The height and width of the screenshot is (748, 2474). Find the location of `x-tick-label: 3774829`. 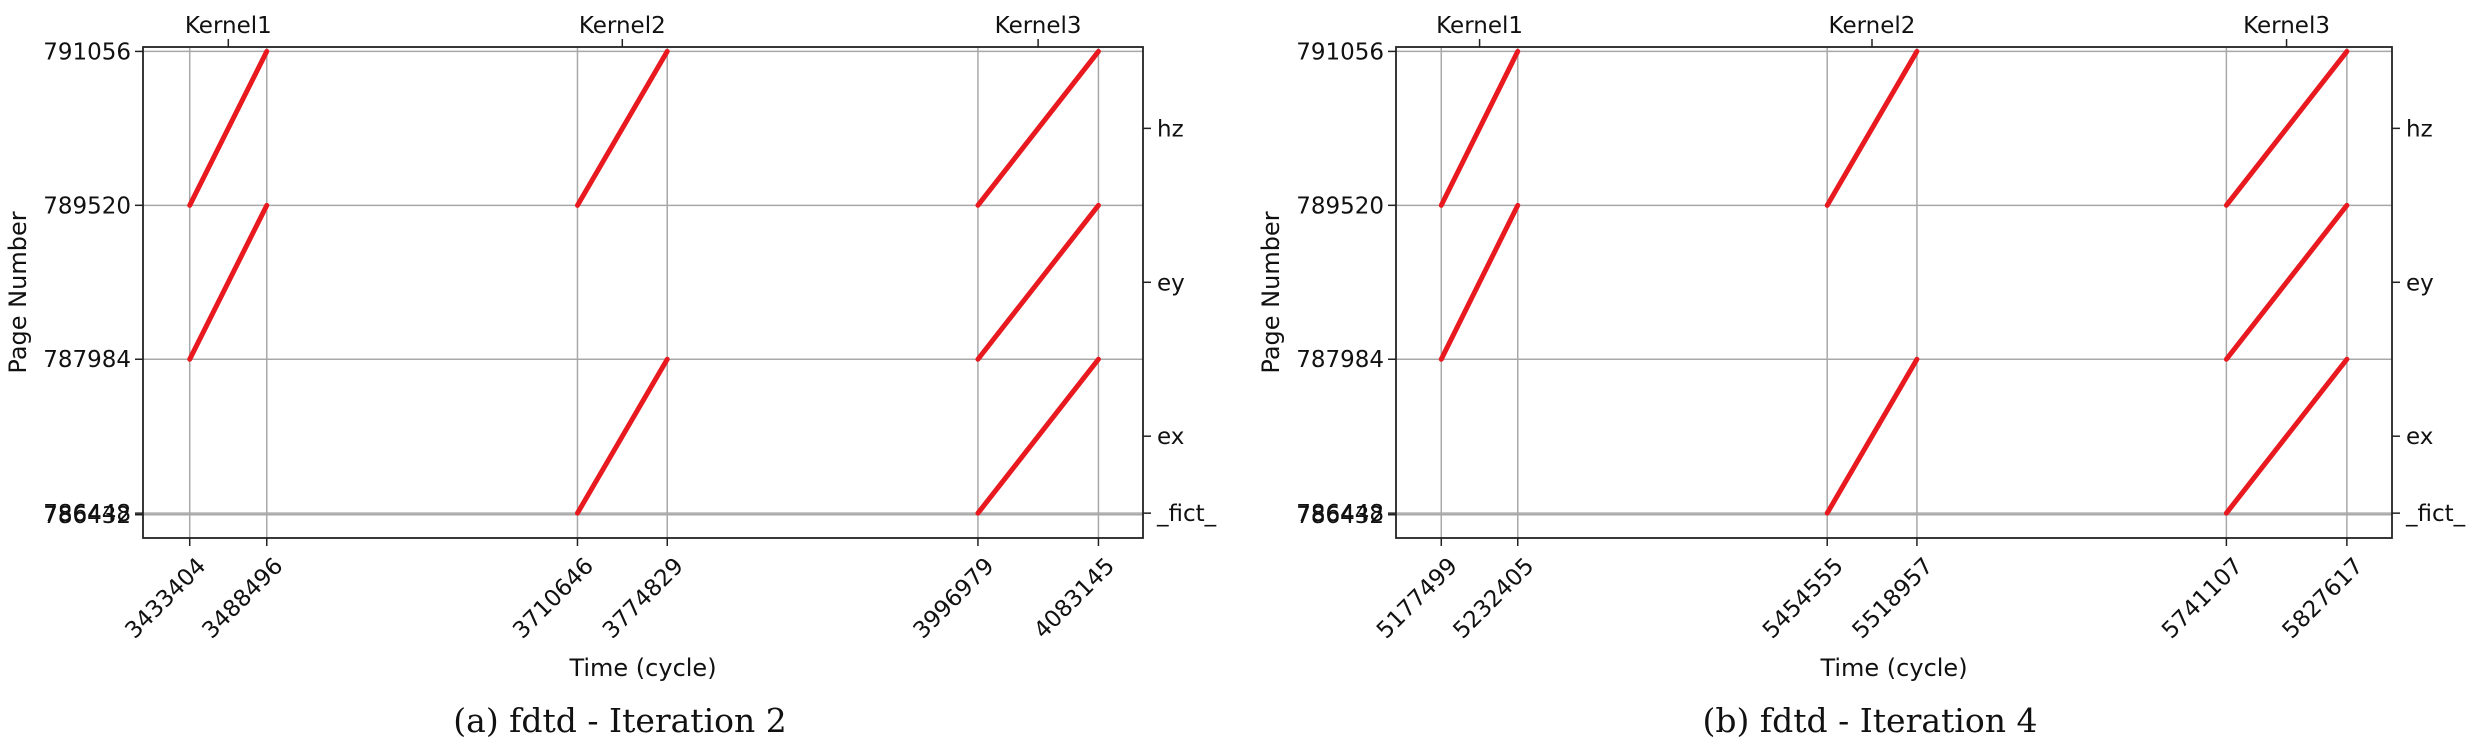

x-tick-label: 3774829 is located at coordinates (643, 598).